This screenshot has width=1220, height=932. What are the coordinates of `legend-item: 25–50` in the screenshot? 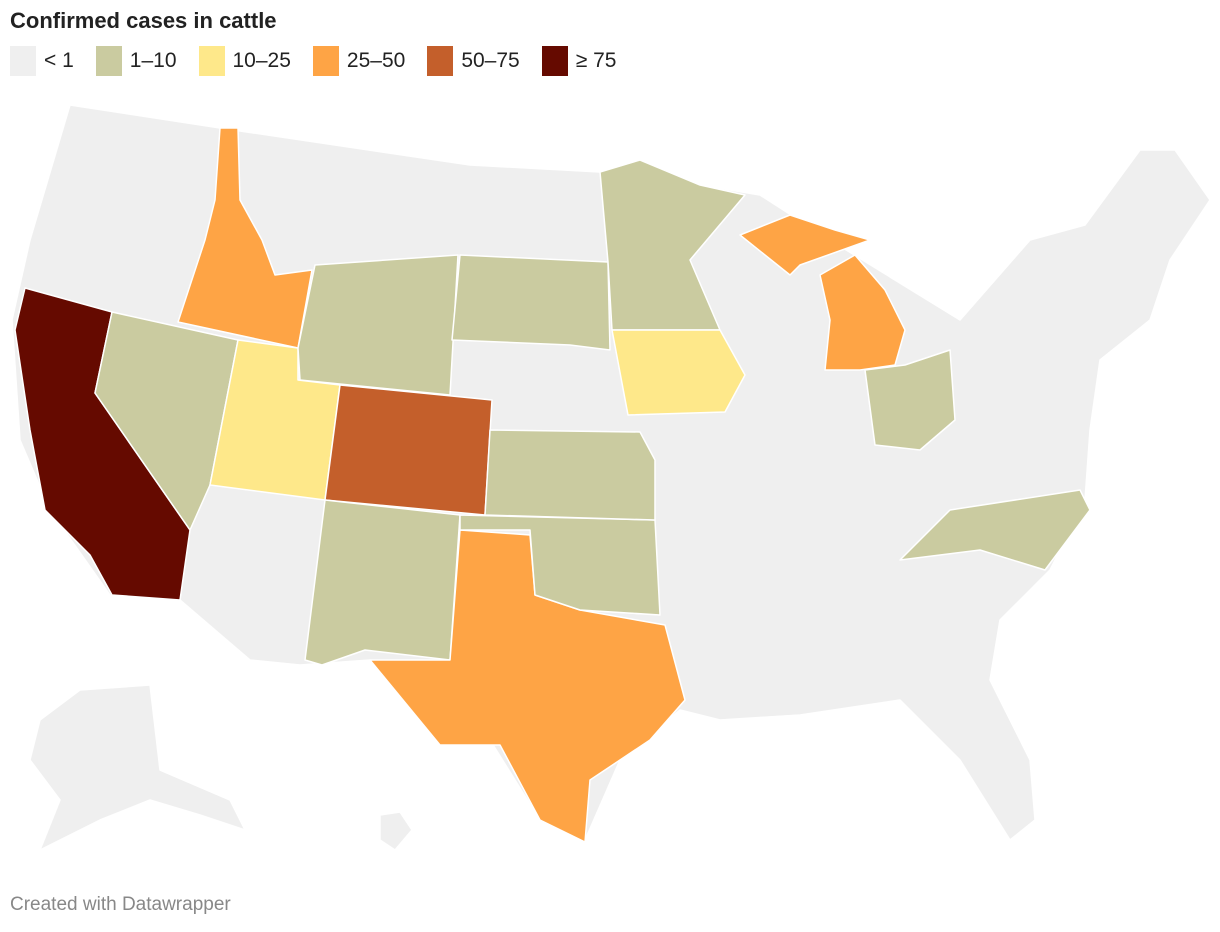 It's located at (359, 61).